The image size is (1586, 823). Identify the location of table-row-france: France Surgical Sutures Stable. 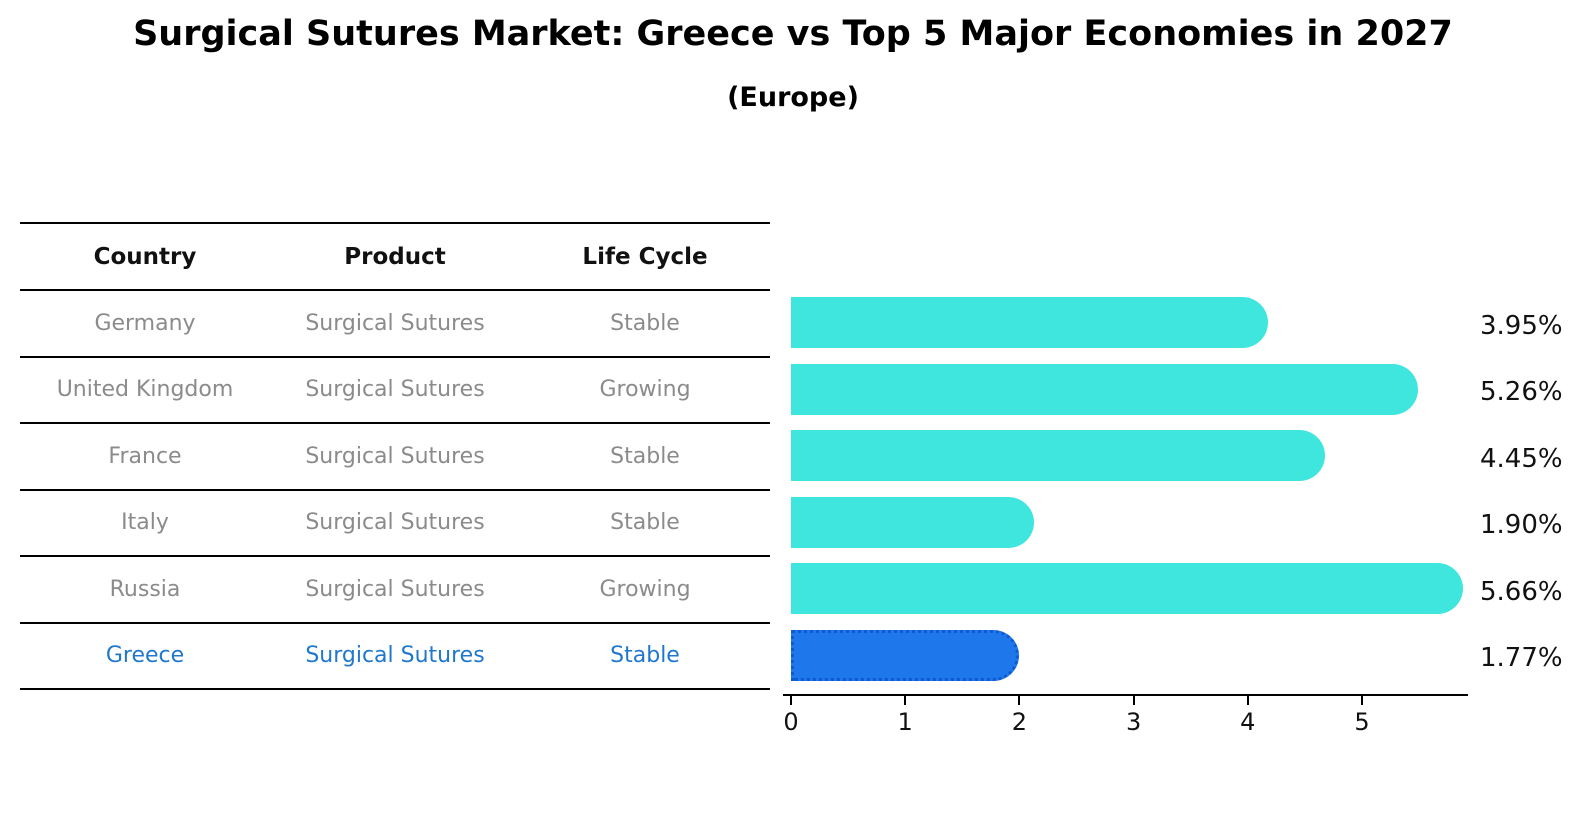
(395, 457).